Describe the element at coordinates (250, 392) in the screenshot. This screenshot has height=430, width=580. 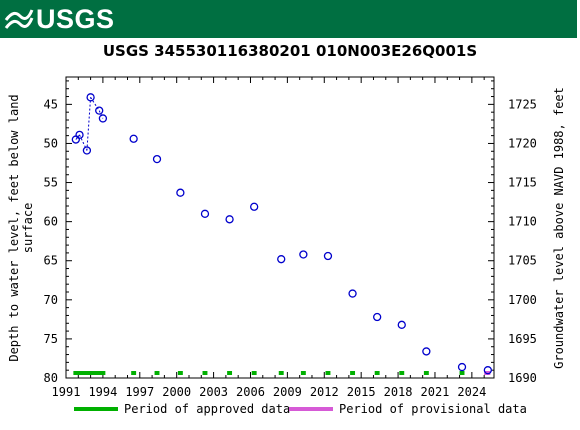
I see `x-tick-label: 2006` at that location.